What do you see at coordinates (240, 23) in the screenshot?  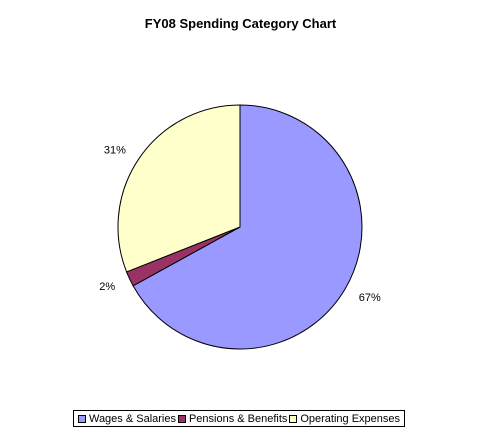 I see `chart-title: FY08 Spending Category Chart` at bounding box center [240, 23].